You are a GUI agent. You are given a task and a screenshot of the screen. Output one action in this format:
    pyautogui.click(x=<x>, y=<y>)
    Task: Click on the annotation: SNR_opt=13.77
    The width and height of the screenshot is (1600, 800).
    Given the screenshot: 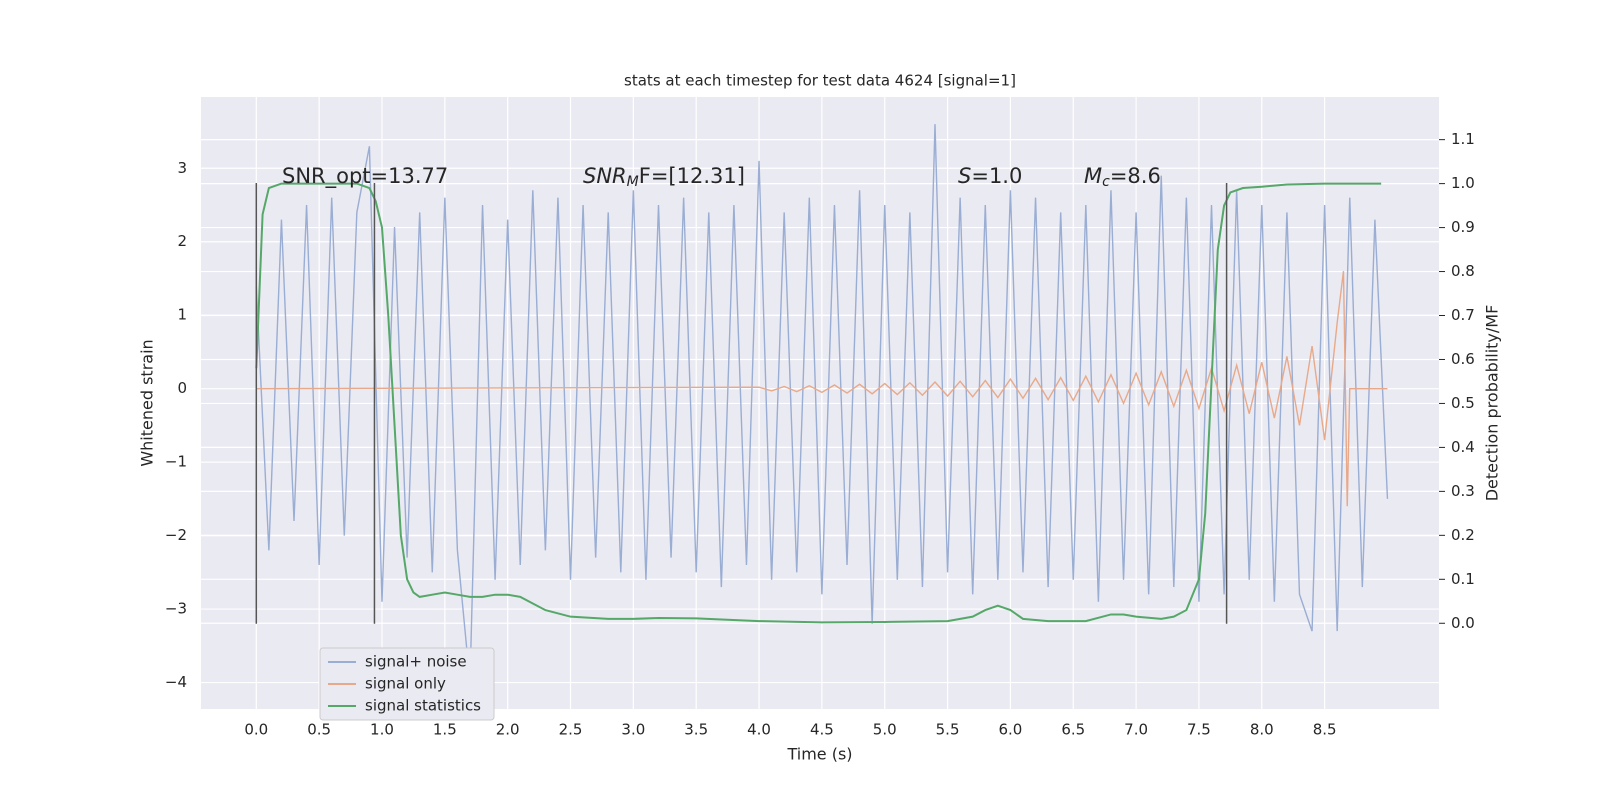 What is the action you would take?
    pyautogui.click(x=365, y=176)
    